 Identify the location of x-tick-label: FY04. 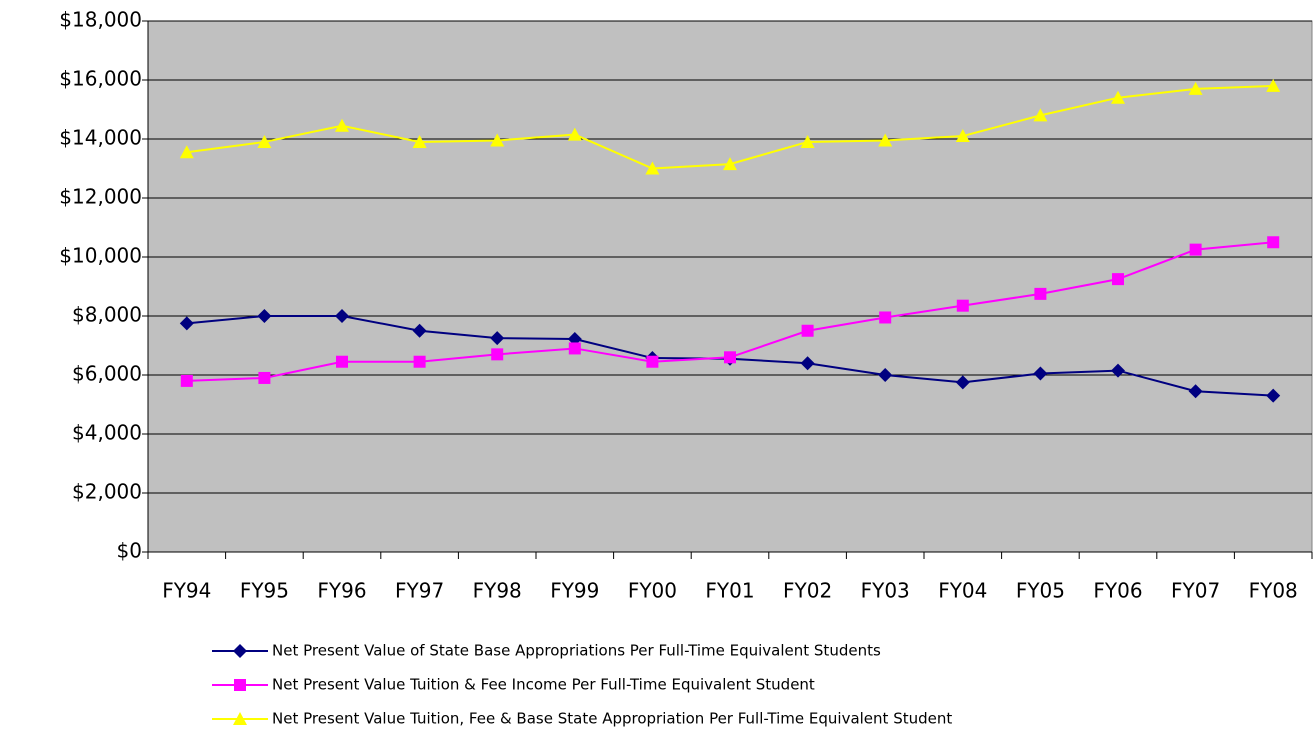
(962, 591).